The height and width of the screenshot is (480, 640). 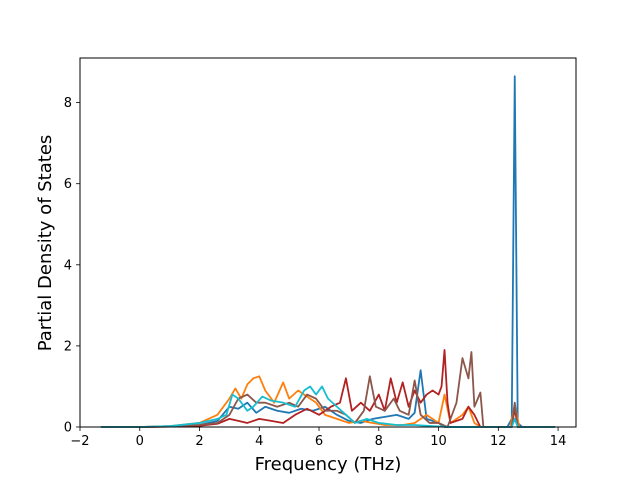 I want to click on x-axis-ticks: −2 0 2 4 6 8 10 12 14, so click(x=318, y=438).